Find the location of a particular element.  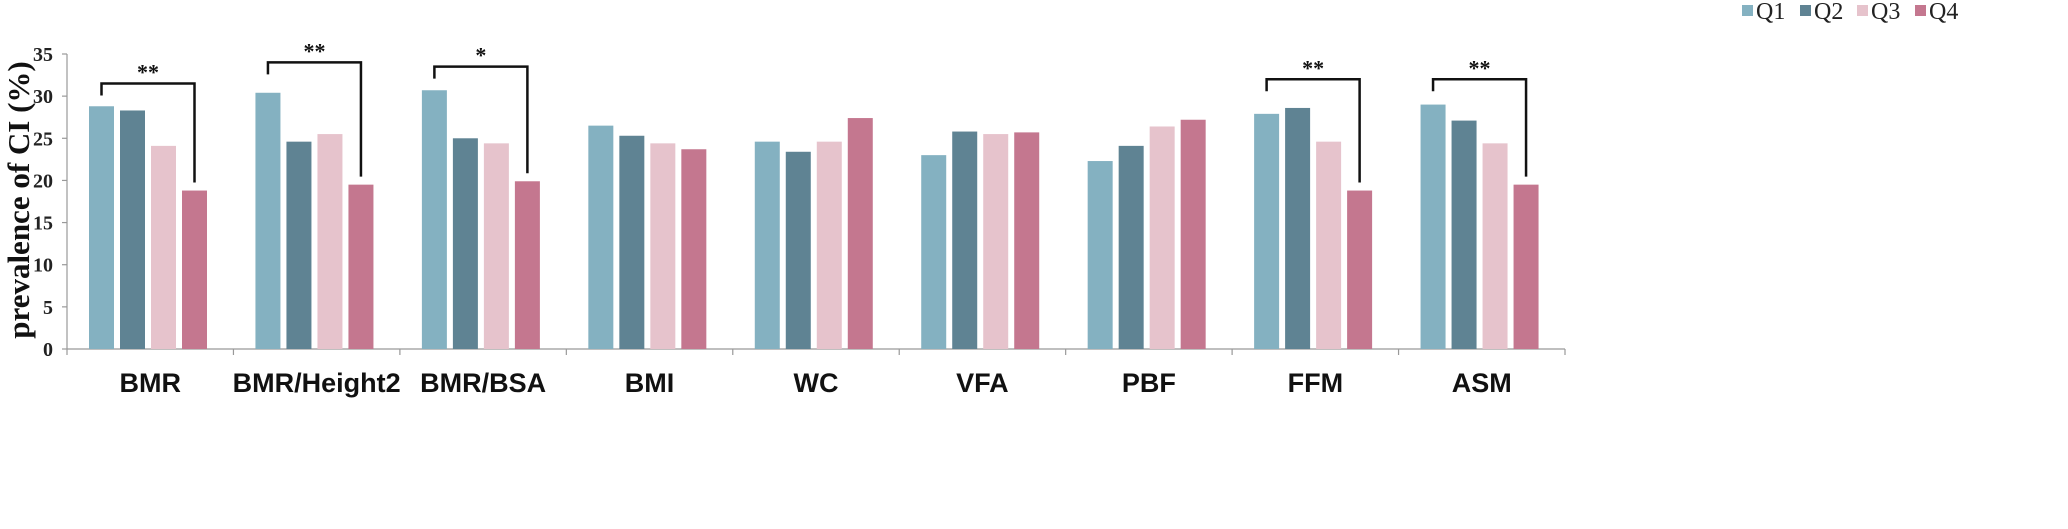

y-tick-label: 20 is located at coordinates (43, 181).